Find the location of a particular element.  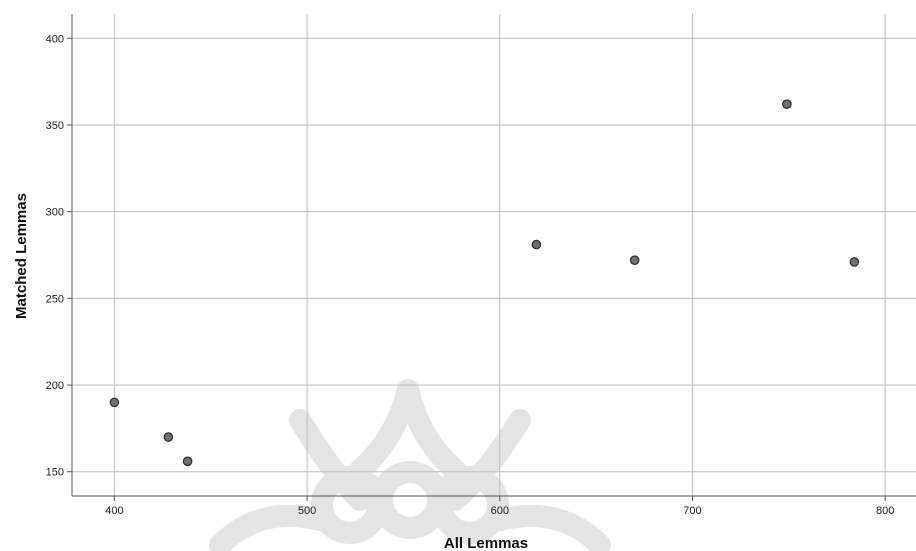

x-tick-label: 500 is located at coordinates (307, 511).